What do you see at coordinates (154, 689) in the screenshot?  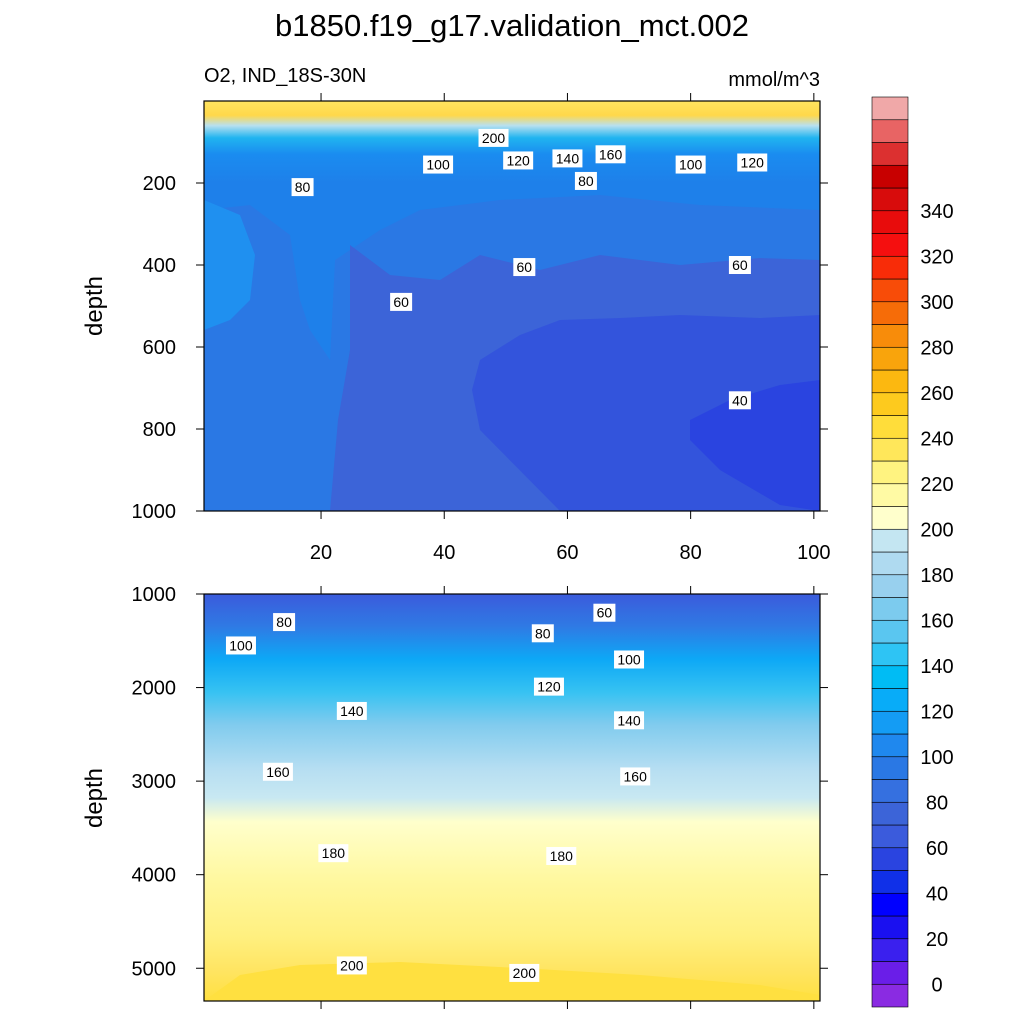 I see `y-tick-label: 2000` at bounding box center [154, 689].